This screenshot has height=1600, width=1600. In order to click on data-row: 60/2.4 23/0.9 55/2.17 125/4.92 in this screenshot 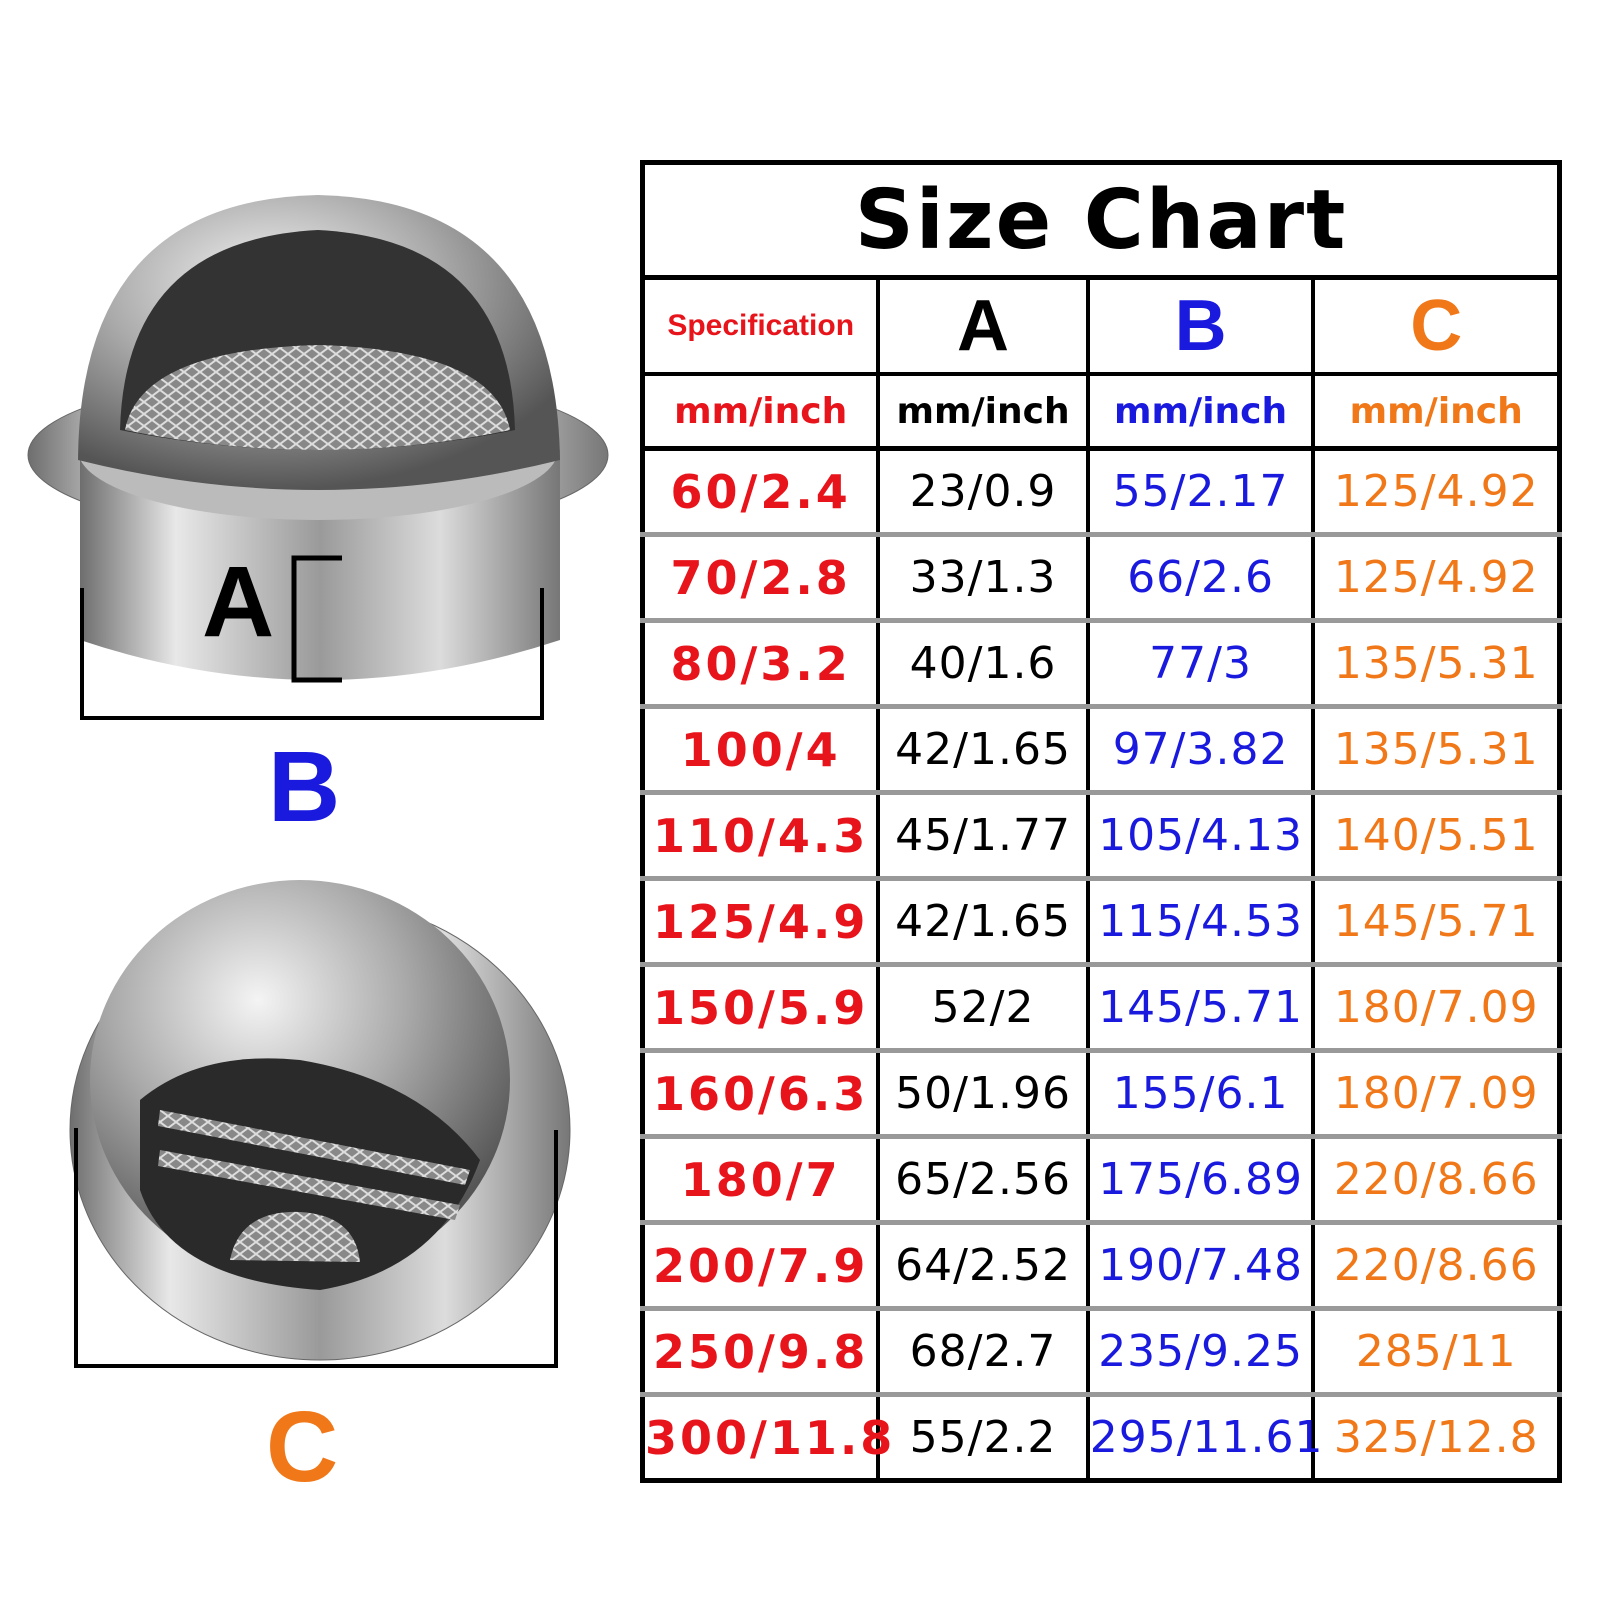, I will do `click(1101, 492)`.